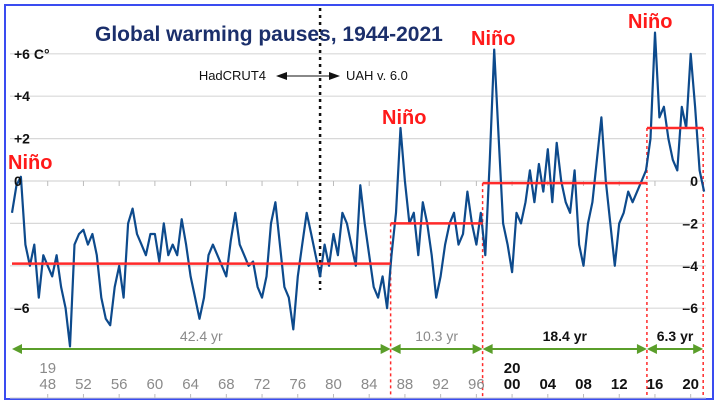 This screenshot has width=720, height=406. Describe the element at coordinates (440, 384) in the screenshot. I see `x-tick-label: 92` at that location.